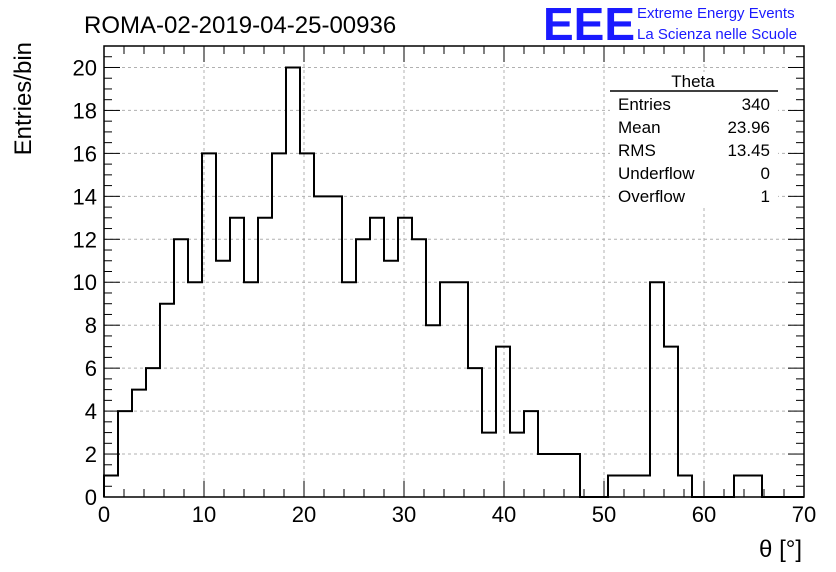 This screenshot has height=572, width=836. I want to click on x-tick-label: 60, so click(704, 514).